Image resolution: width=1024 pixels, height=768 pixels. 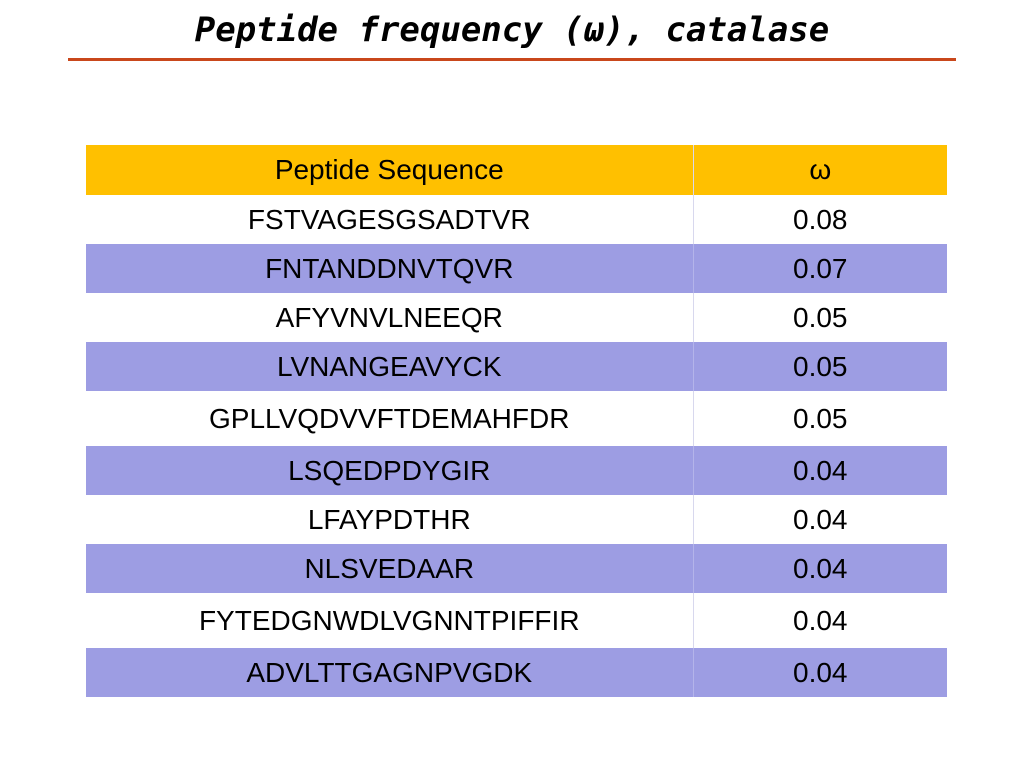 I want to click on peptide-sequence-cell: FSTVAGESGSADTVR, so click(x=389, y=219).